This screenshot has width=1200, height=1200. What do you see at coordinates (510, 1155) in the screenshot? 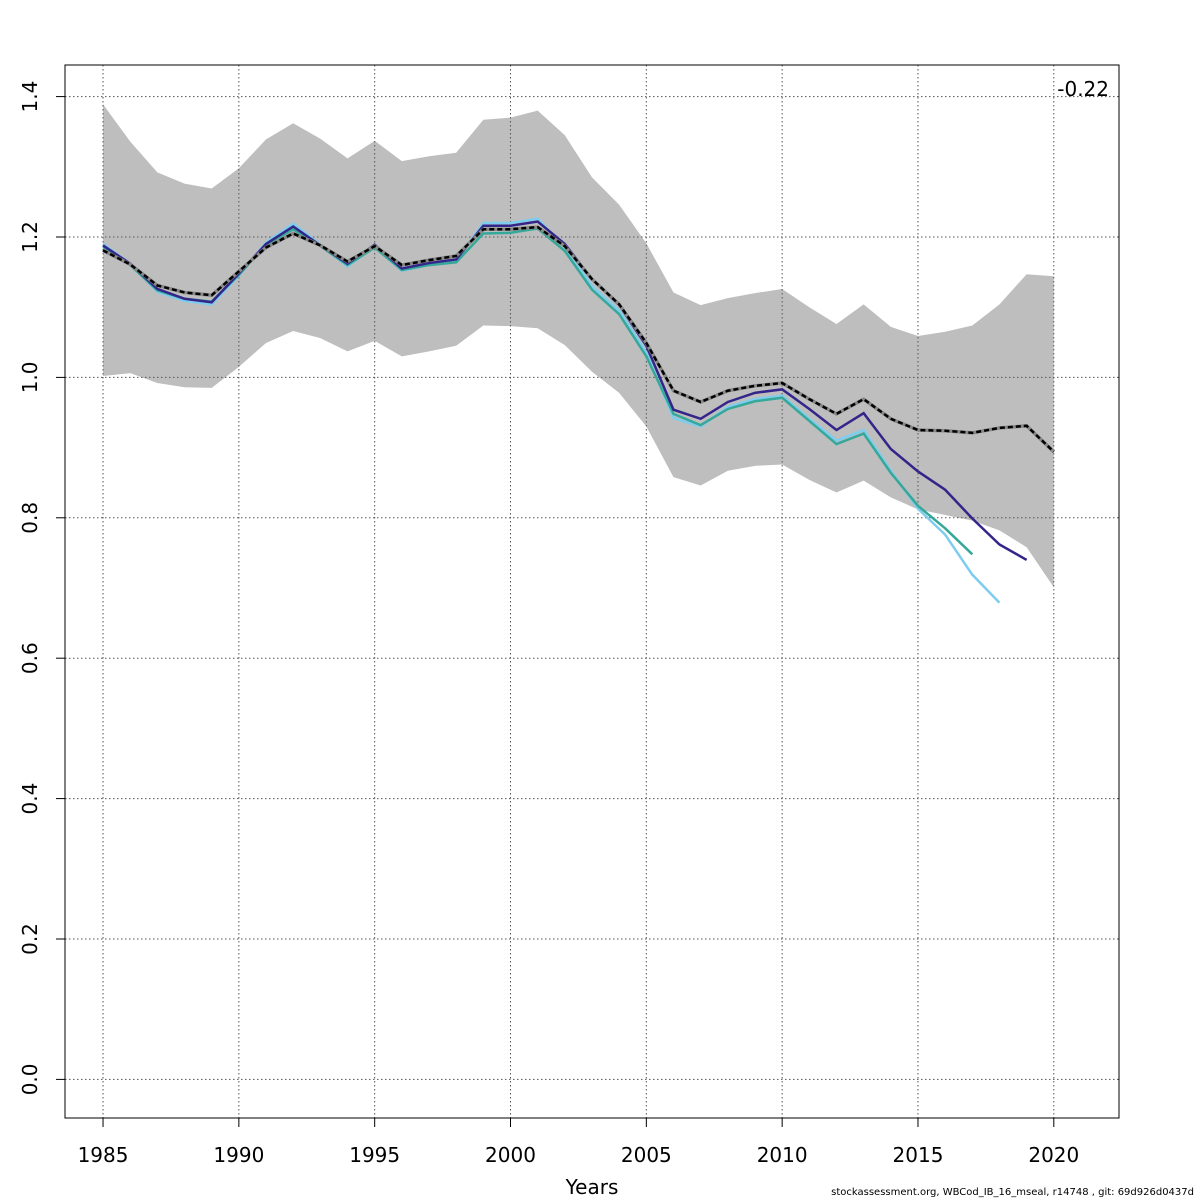
I see `x-tick-label: 2000` at bounding box center [510, 1155].